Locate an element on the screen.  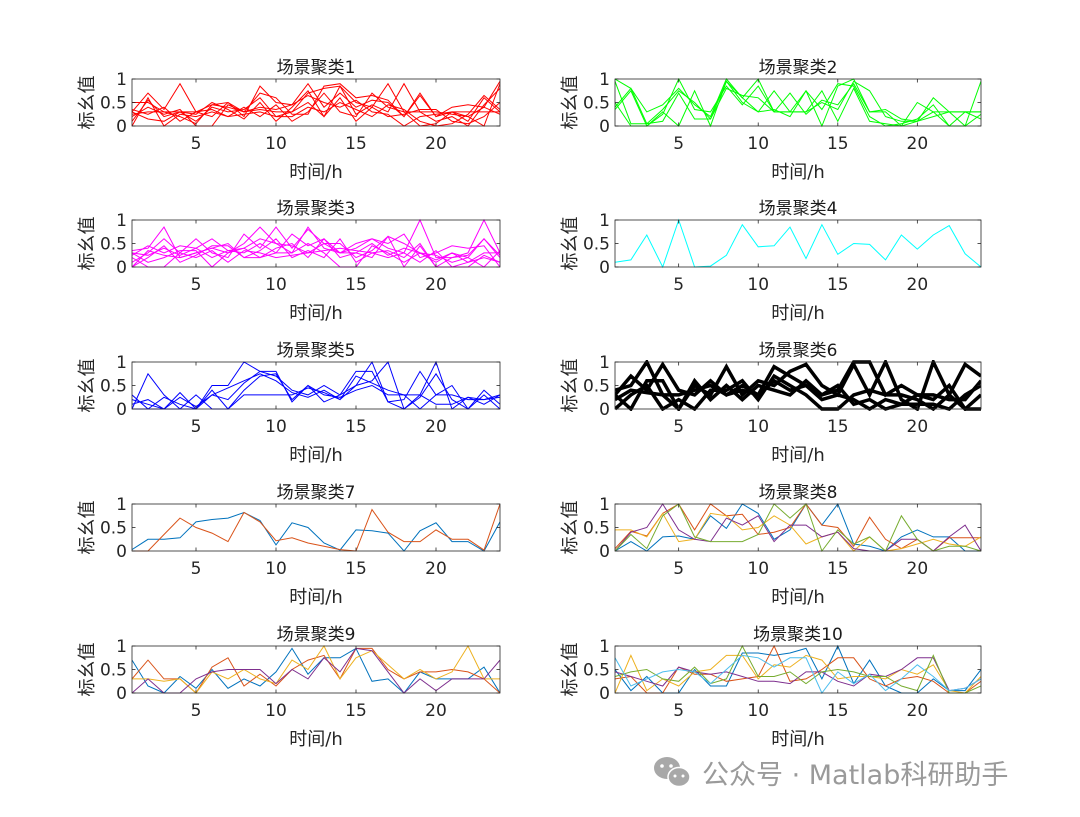
watermark: 公众号 · Matlab科研助手 is located at coordinates (830, 772).